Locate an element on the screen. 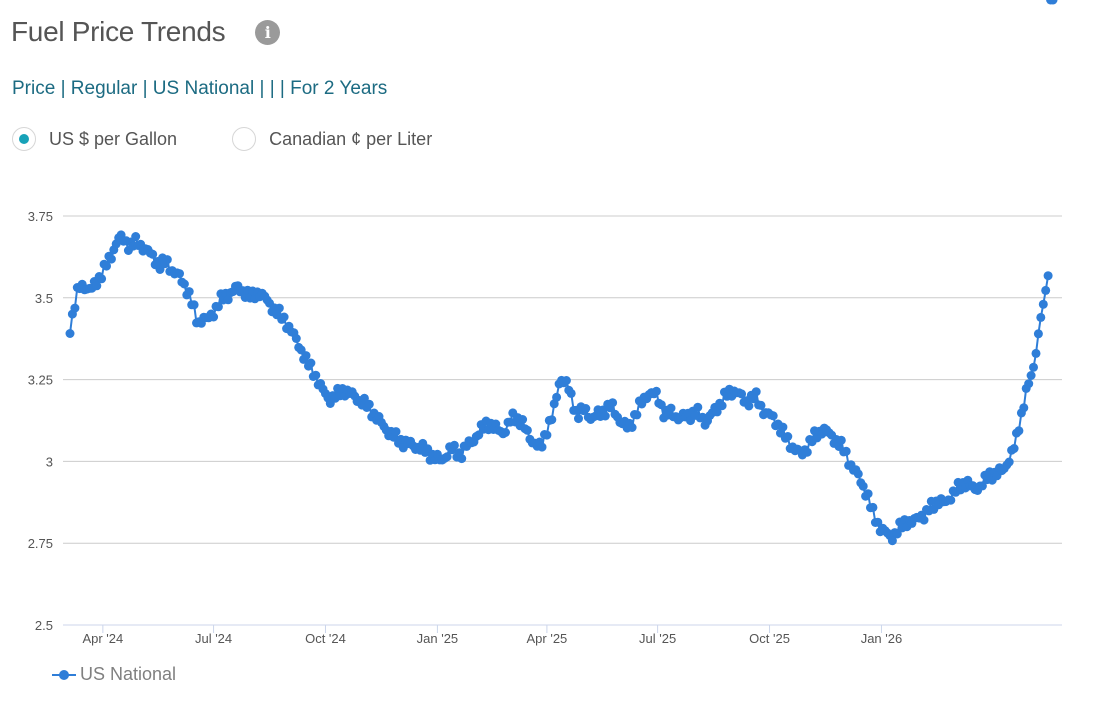  radio-button-unselected is located at coordinates (244, 139).